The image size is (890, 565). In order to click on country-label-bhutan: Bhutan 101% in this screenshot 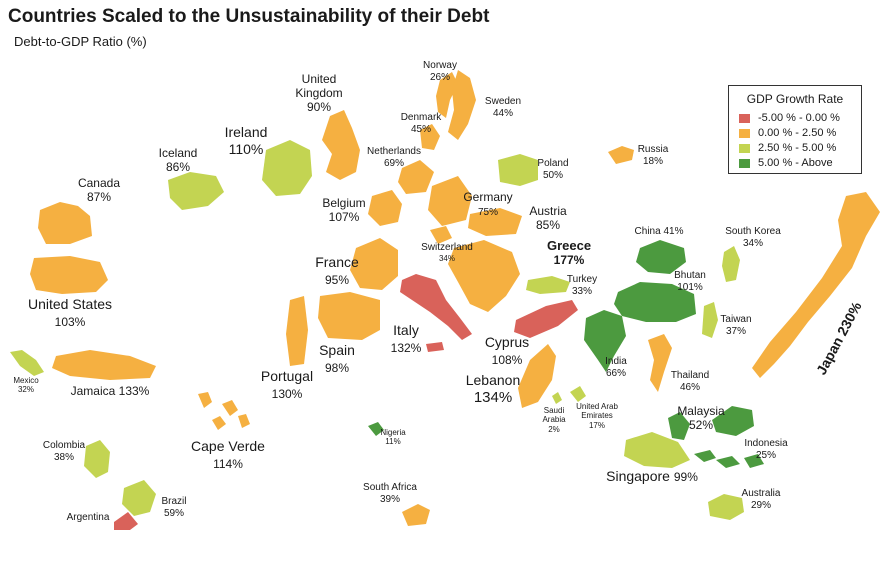, I will do `click(690, 281)`.